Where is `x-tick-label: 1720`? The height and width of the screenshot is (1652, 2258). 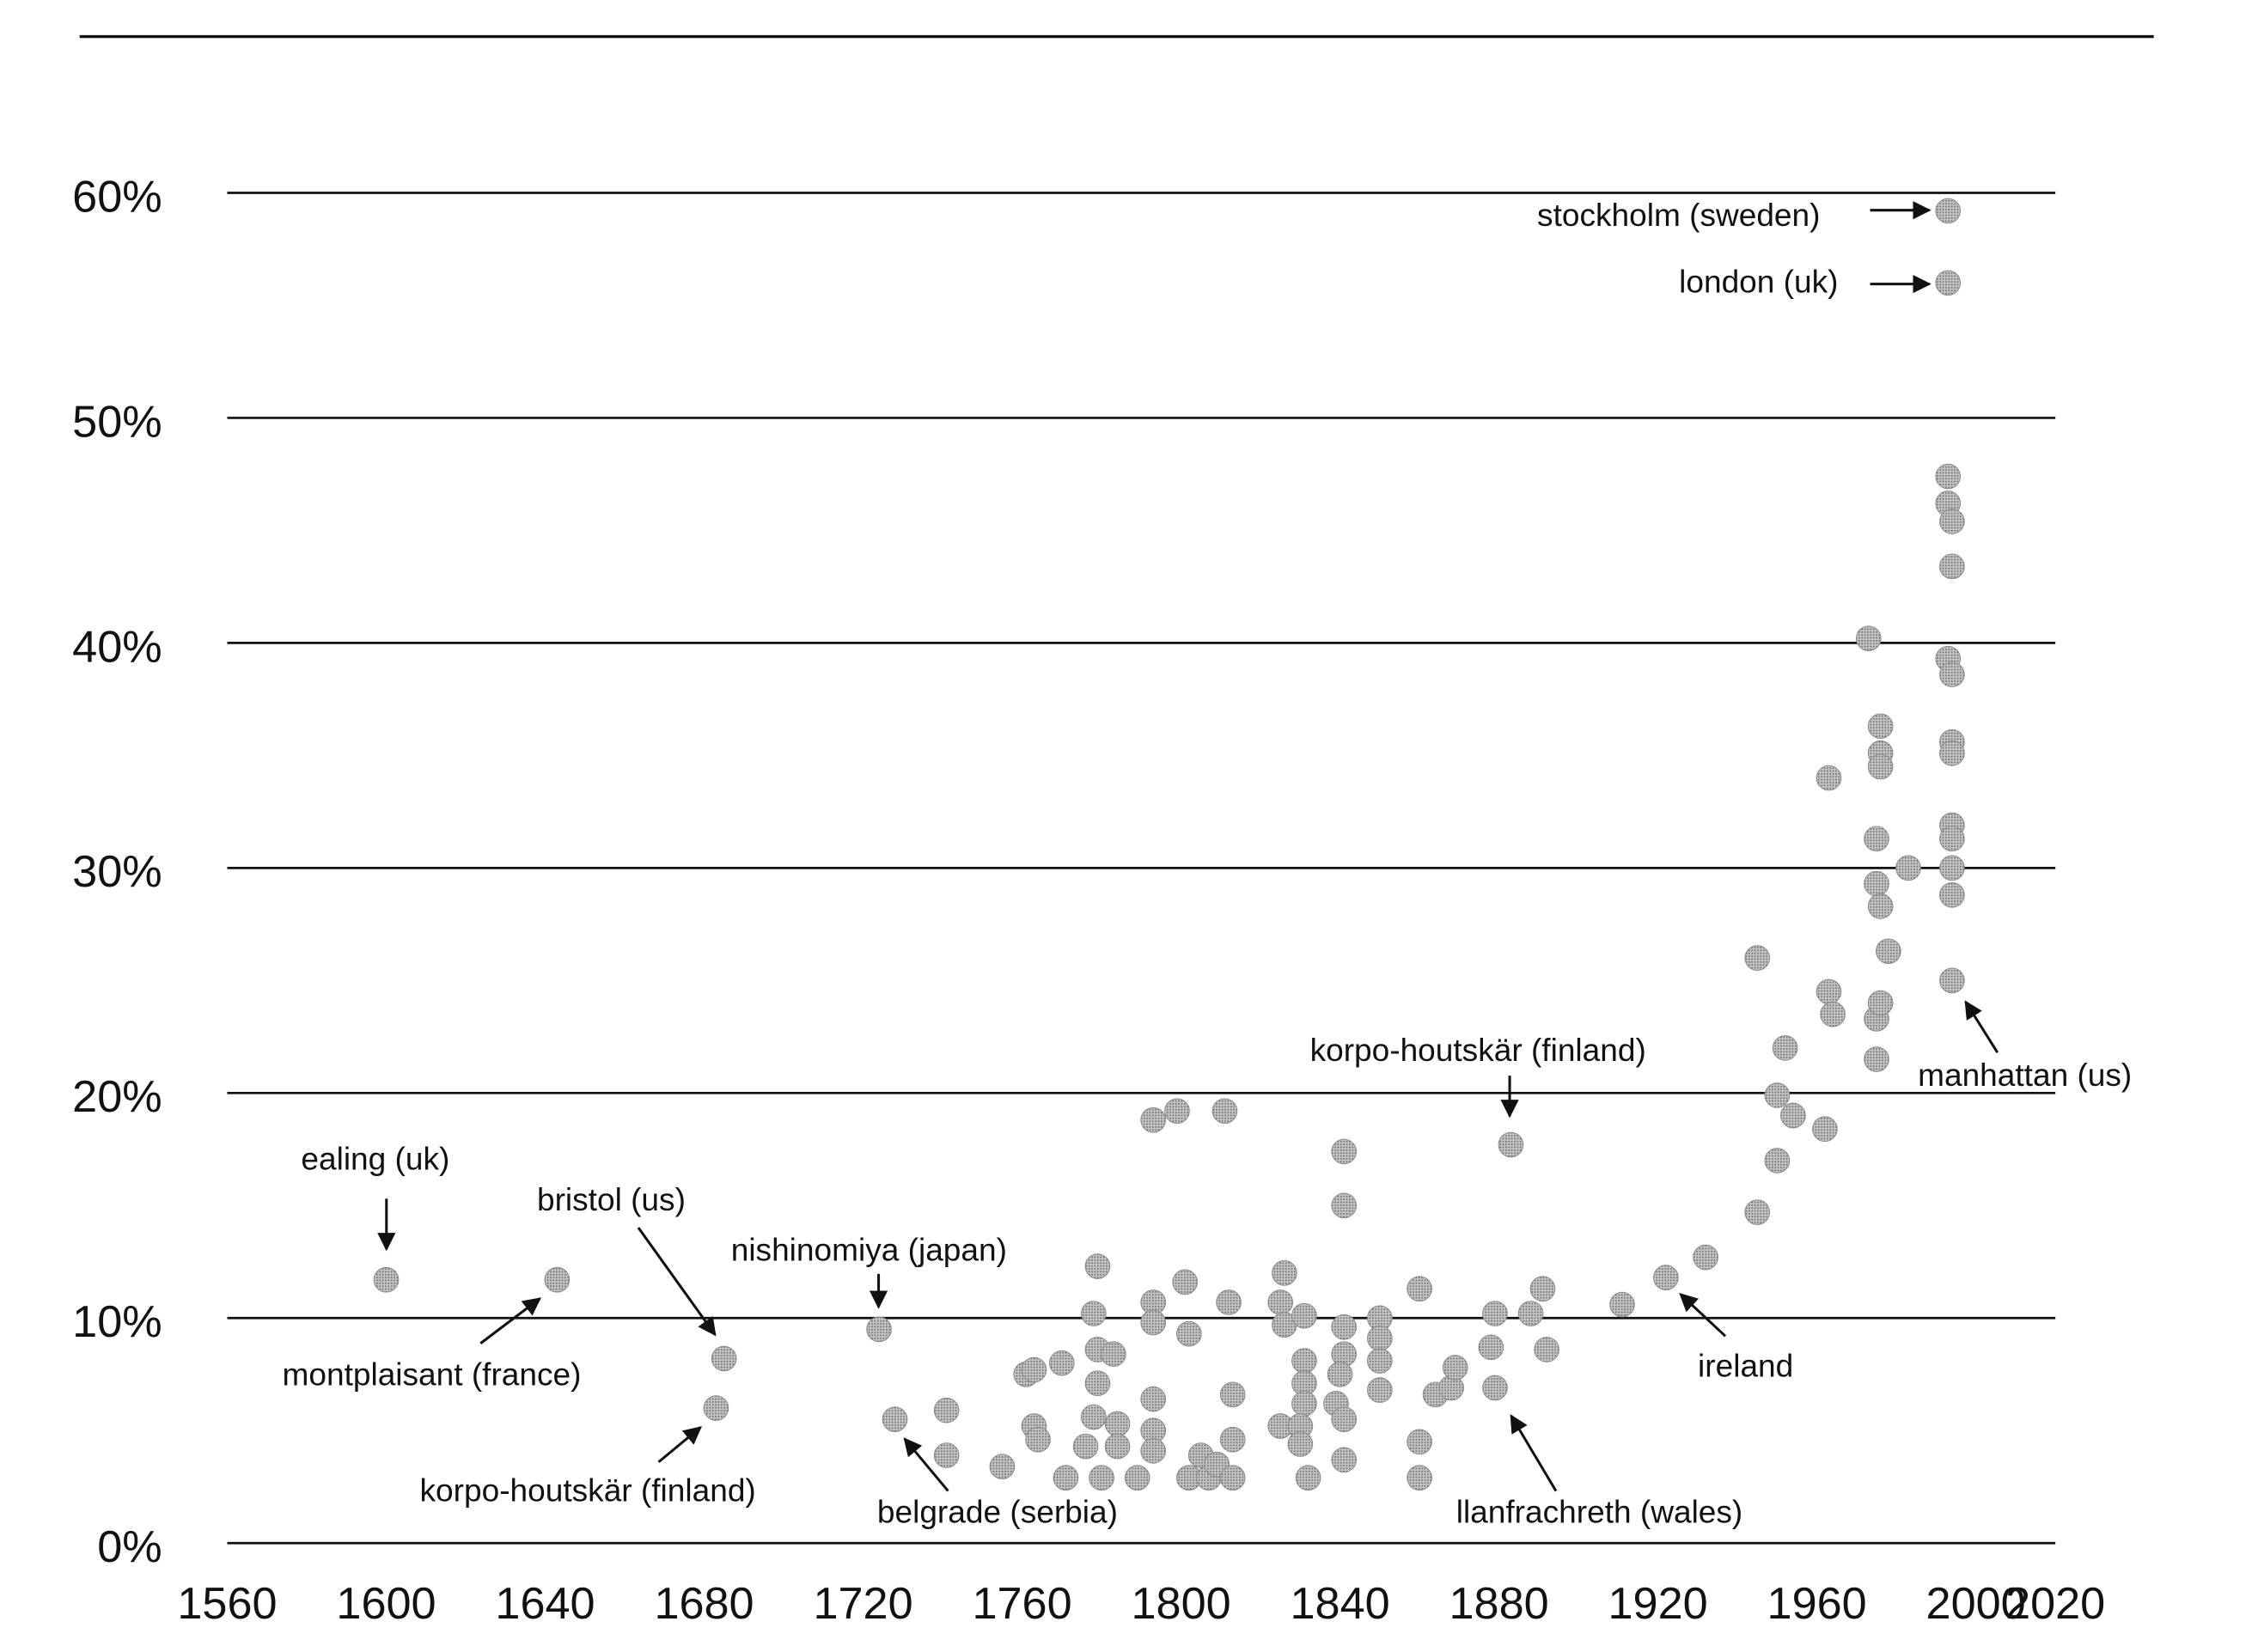
x-tick-label: 1720 is located at coordinates (862, 1604).